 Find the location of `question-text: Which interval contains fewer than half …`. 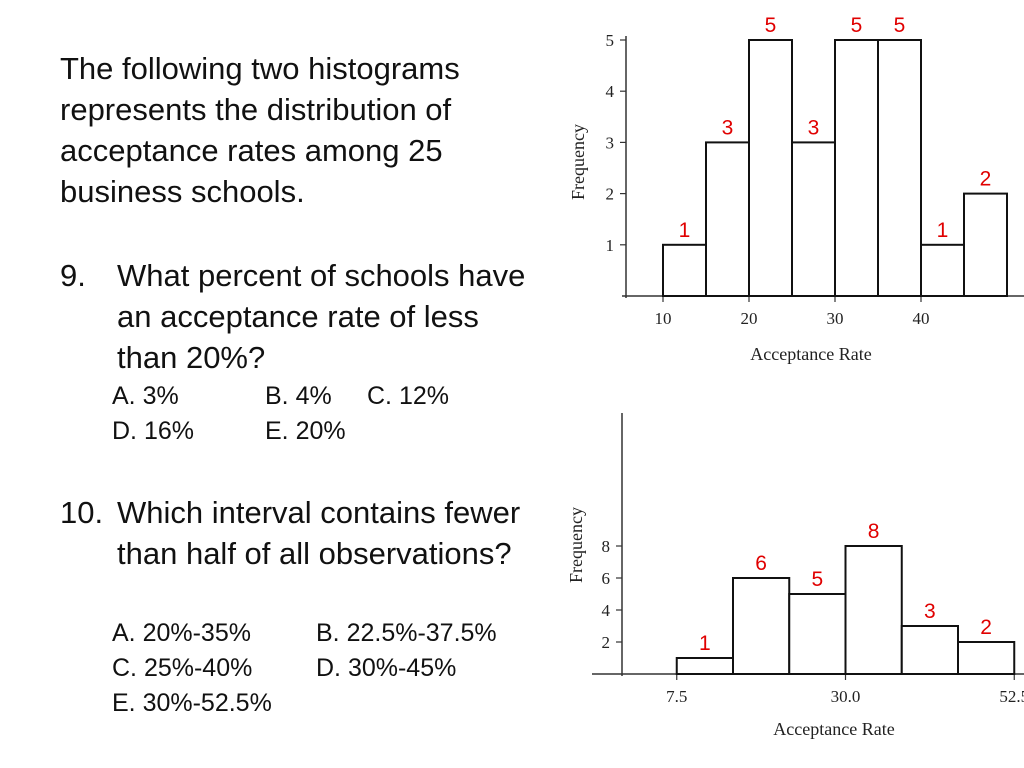

question-text: Which interval contains fewer than half … is located at coordinates (319, 533).